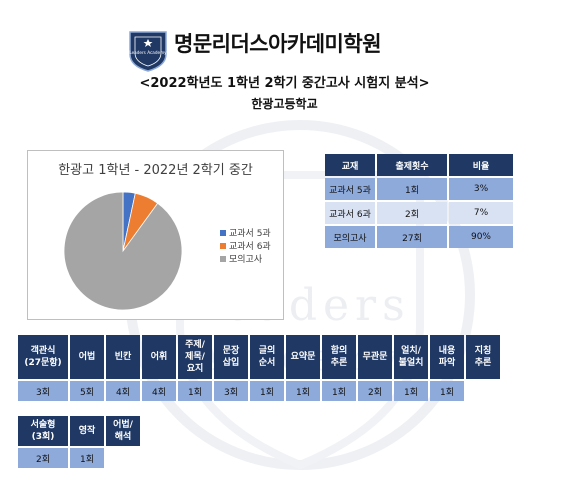 This screenshot has height=501, width=569. I want to click on header-line: 지칭, so click(483, 351).